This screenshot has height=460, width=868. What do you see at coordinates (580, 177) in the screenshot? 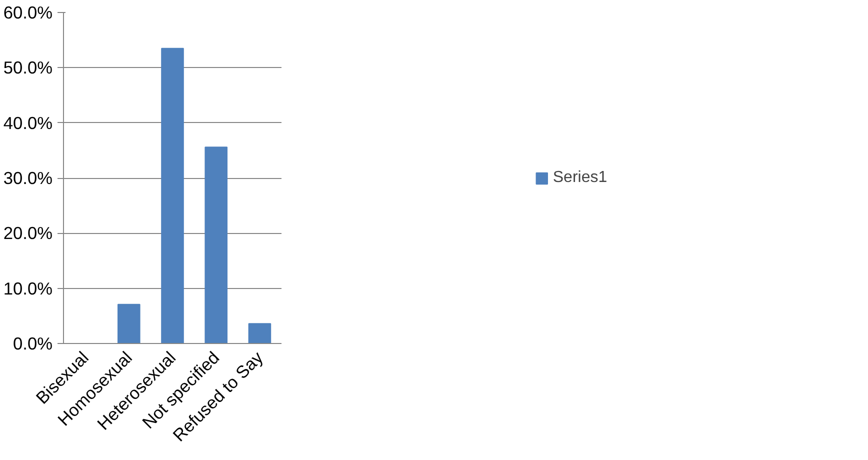
I see `legend-label: Series1` at bounding box center [580, 177].